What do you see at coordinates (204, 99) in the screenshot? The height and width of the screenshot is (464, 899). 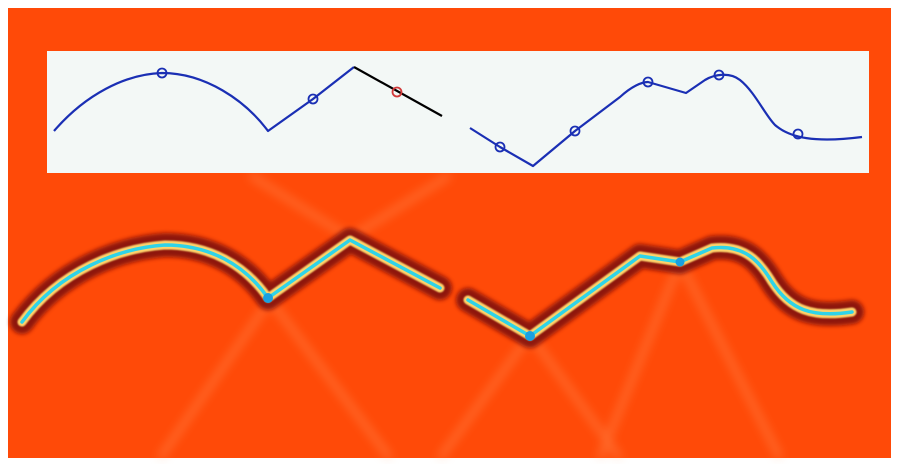 I see `inset-curve-left` at bounding box center [204, 99].